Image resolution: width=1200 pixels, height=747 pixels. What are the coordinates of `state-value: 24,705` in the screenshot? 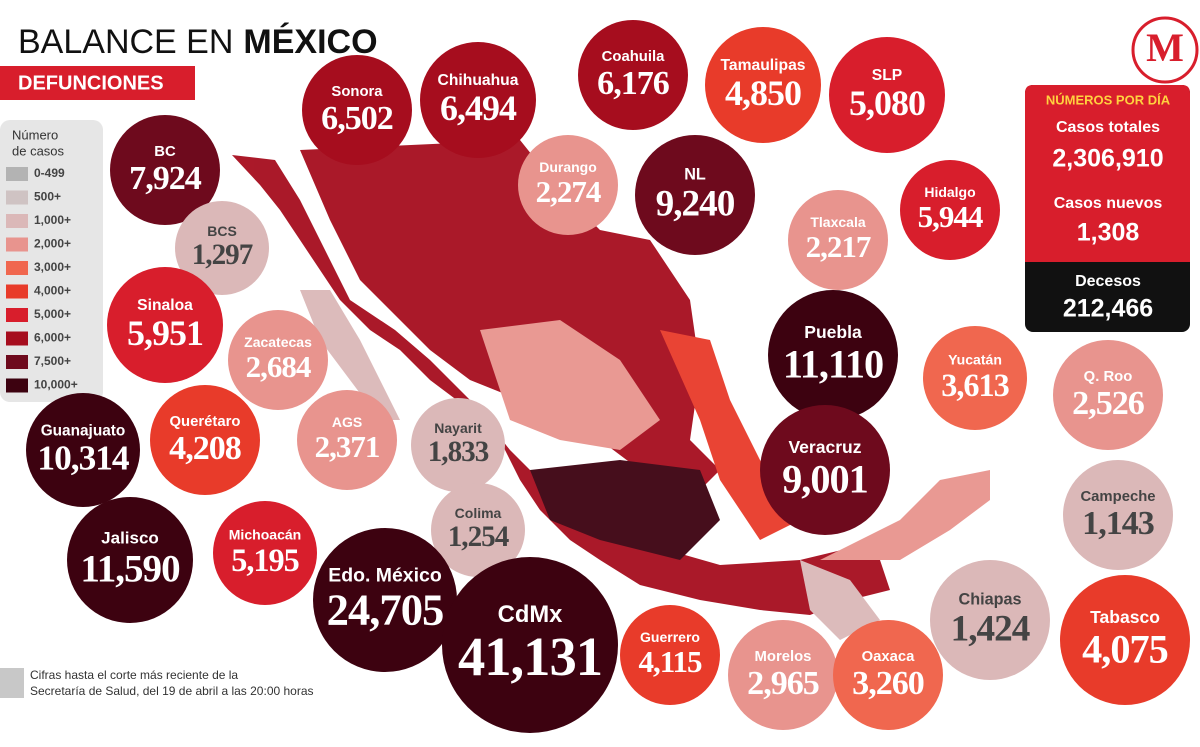 It's located at (385, 610).